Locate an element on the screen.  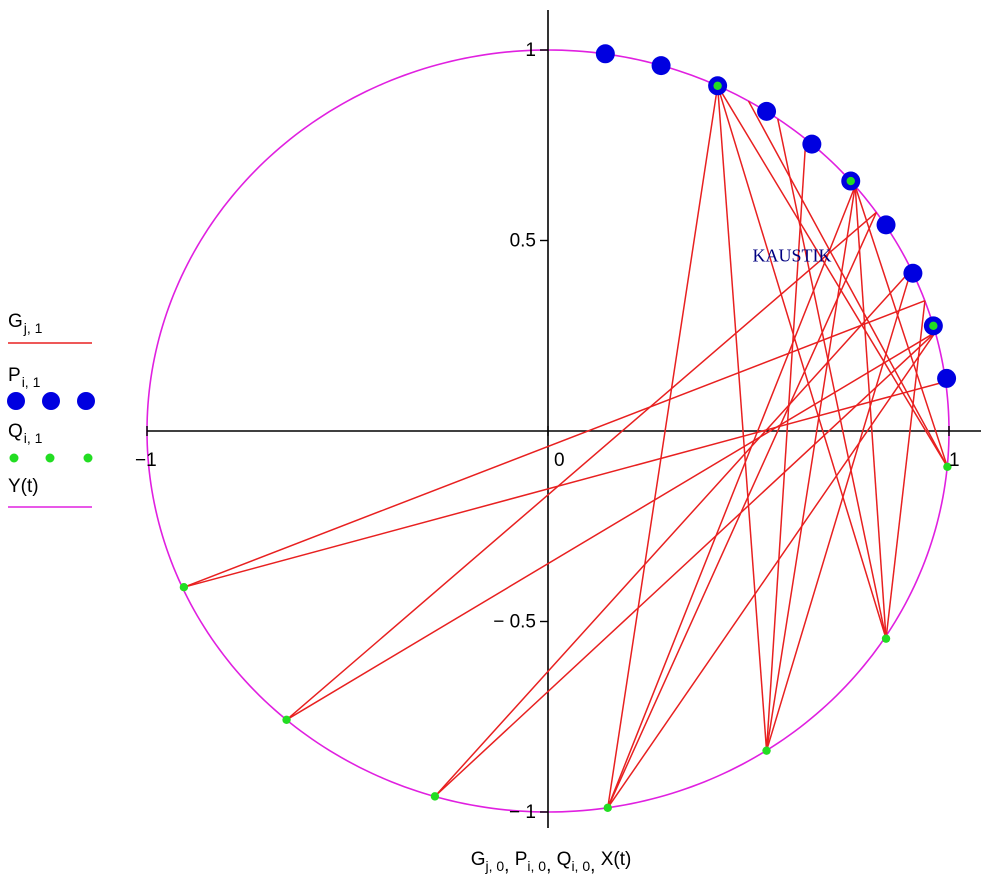
legend-label-g: Gj, 1 is located at coordinates (25, 323).